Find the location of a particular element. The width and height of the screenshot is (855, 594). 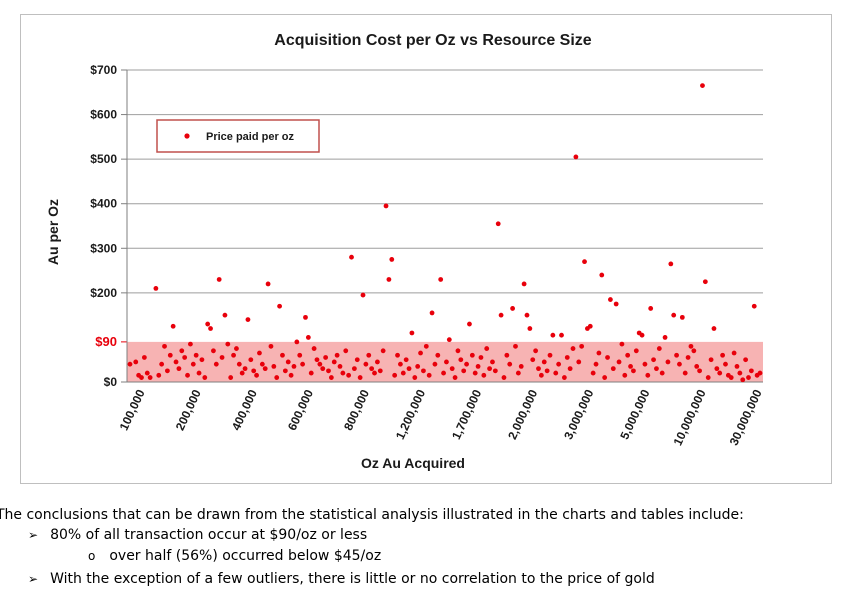

chart-title: Acquisition Cost per Oz vs Resource Size is located at coordinates (433, 40).